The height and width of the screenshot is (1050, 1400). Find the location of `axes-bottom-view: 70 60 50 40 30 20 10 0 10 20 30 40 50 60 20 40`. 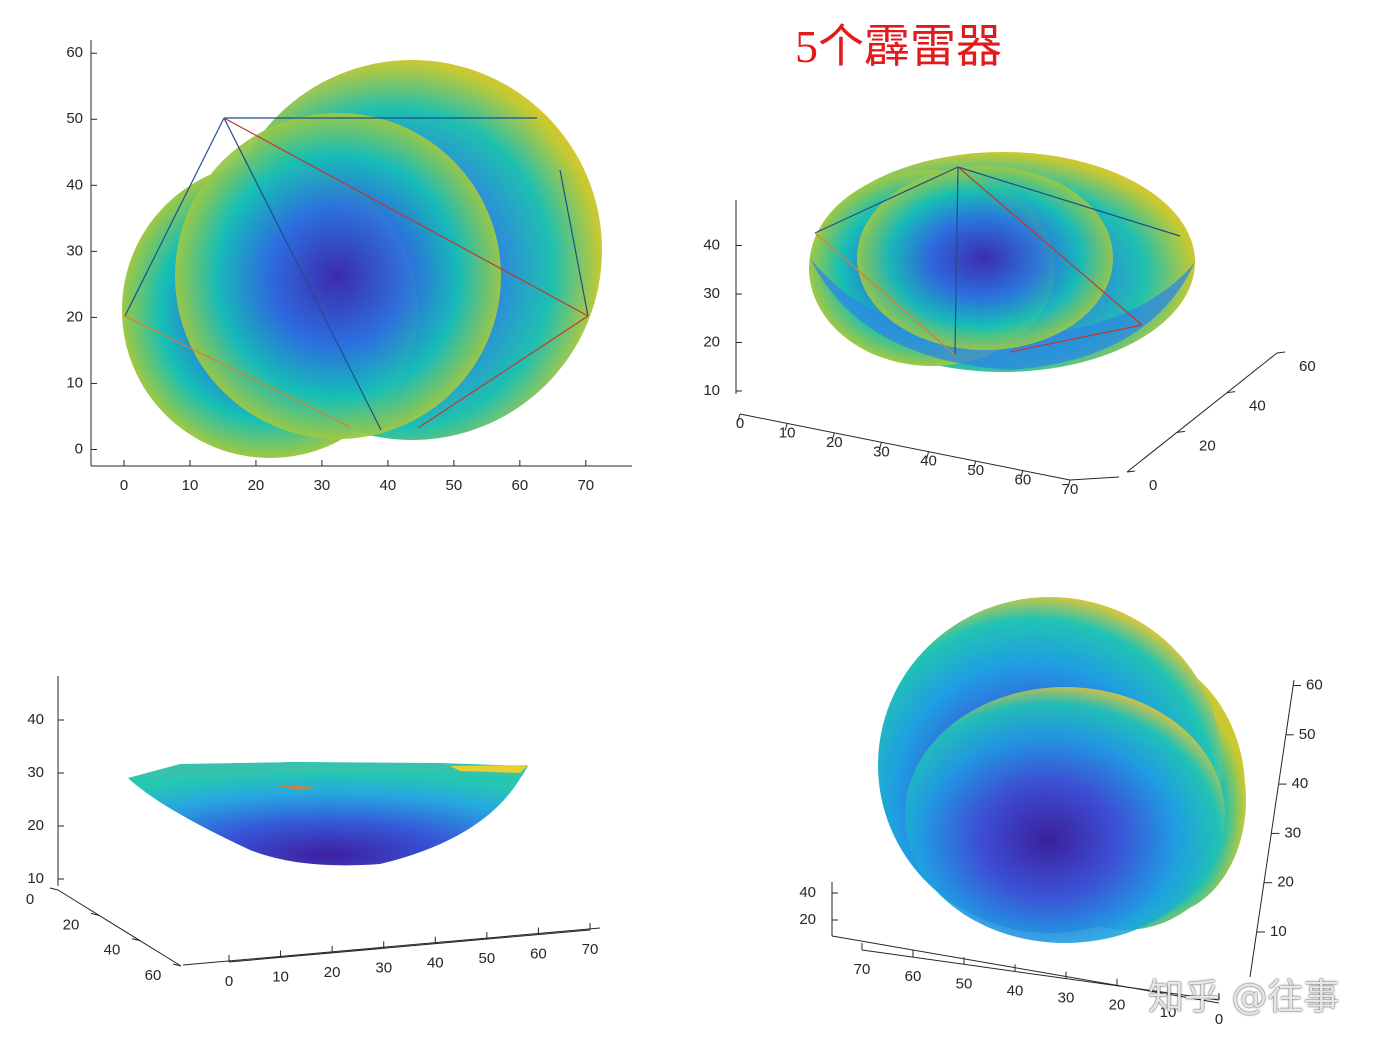

axes-bottom-view: 70 60 50 40 30 20 10 0 10 20 30 40 50 60 20 40 is located at coordinates (1060, 852).